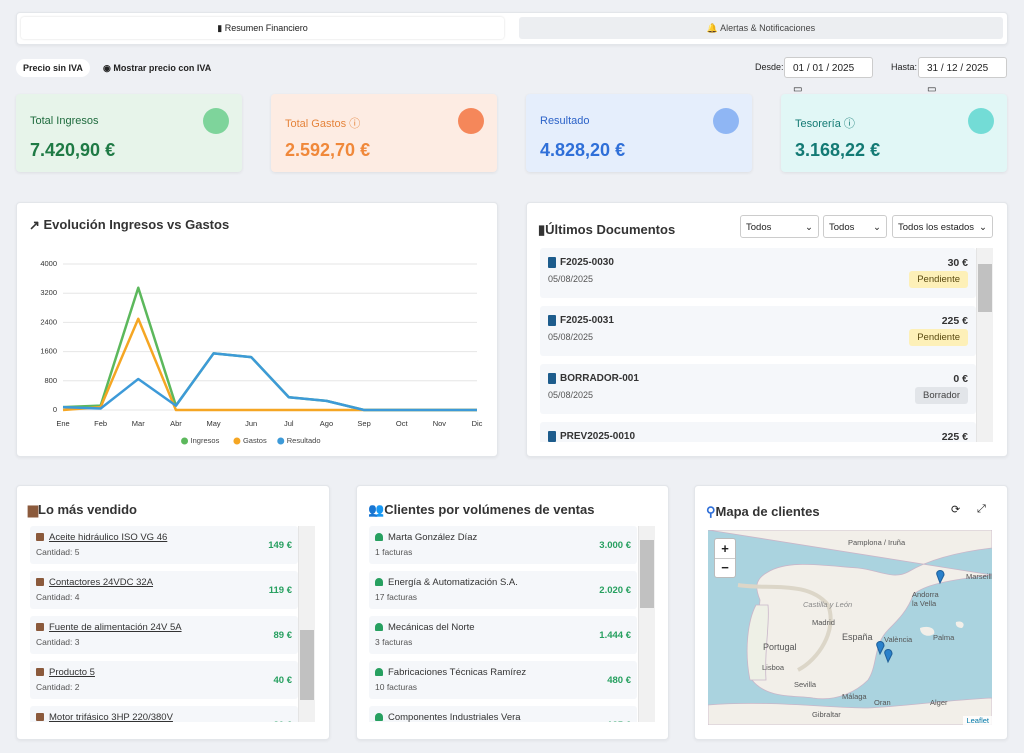  What do you see at coordinates (316, 124) in the screenshot?
I see `kpi-label-text: Total Gastos` at bounding box center [316, 124].